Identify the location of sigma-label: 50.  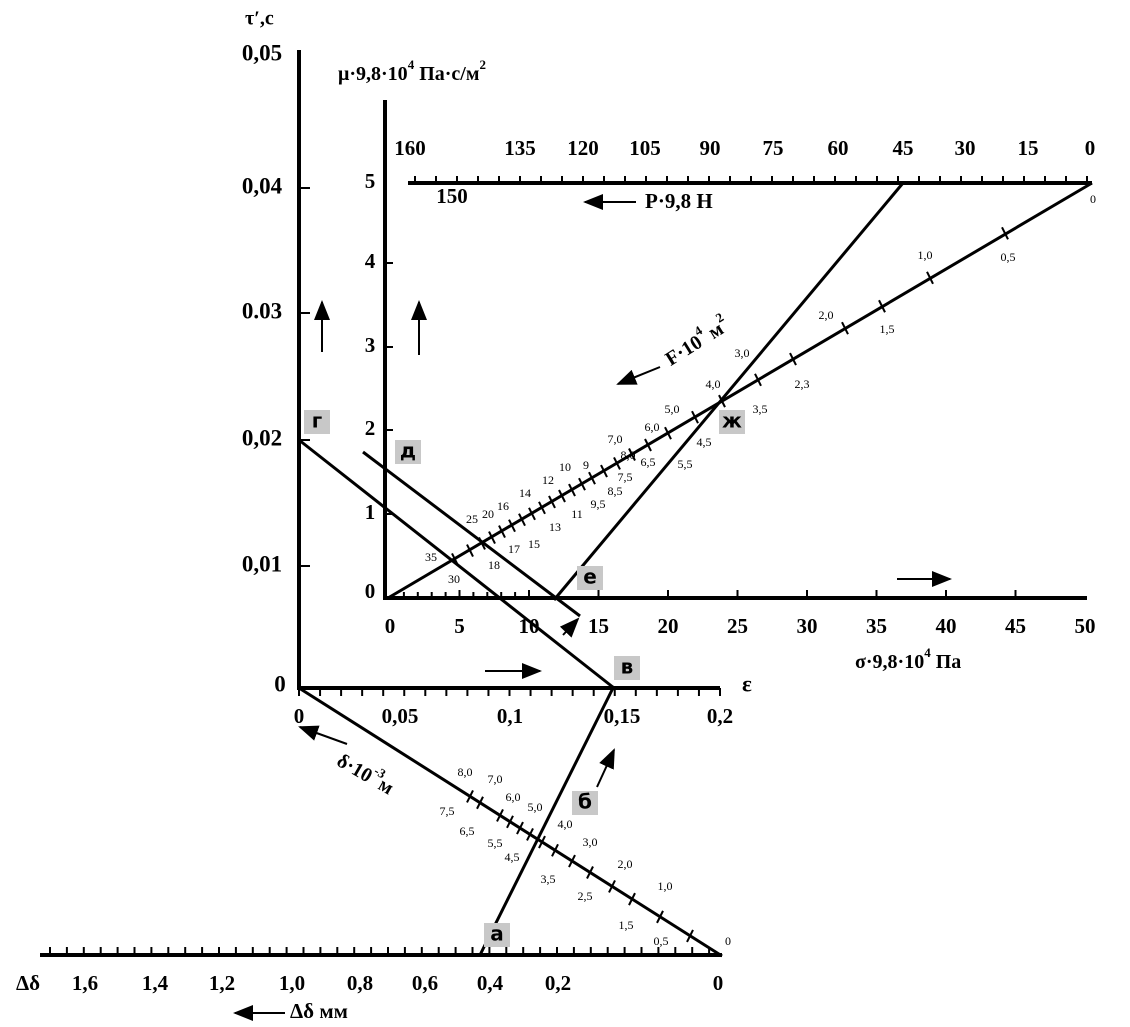
(1085, 626).